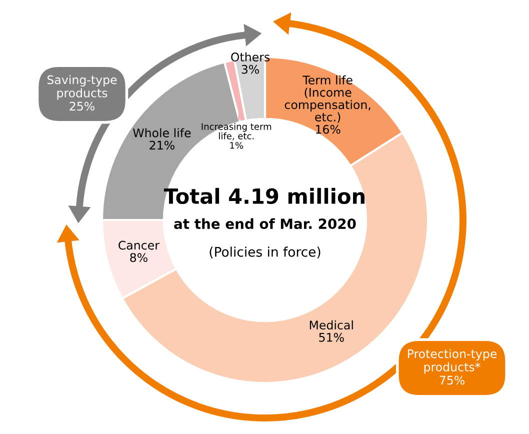  What do you see at coordinates (265, 224) in the screenshot?
I see `text: at the end of Mar. 2020` at bounding box center [265, 224].